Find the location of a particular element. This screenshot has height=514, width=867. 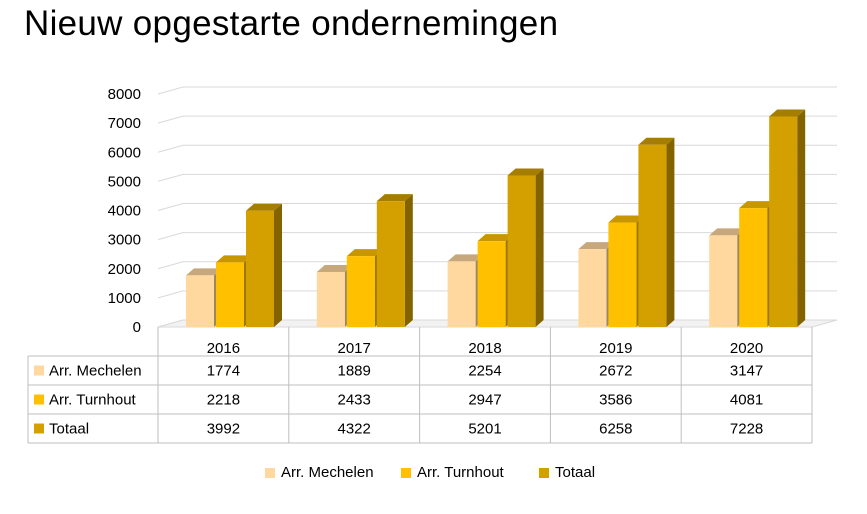

y-tick-label: 8000 is located at coordinates (124, 94).